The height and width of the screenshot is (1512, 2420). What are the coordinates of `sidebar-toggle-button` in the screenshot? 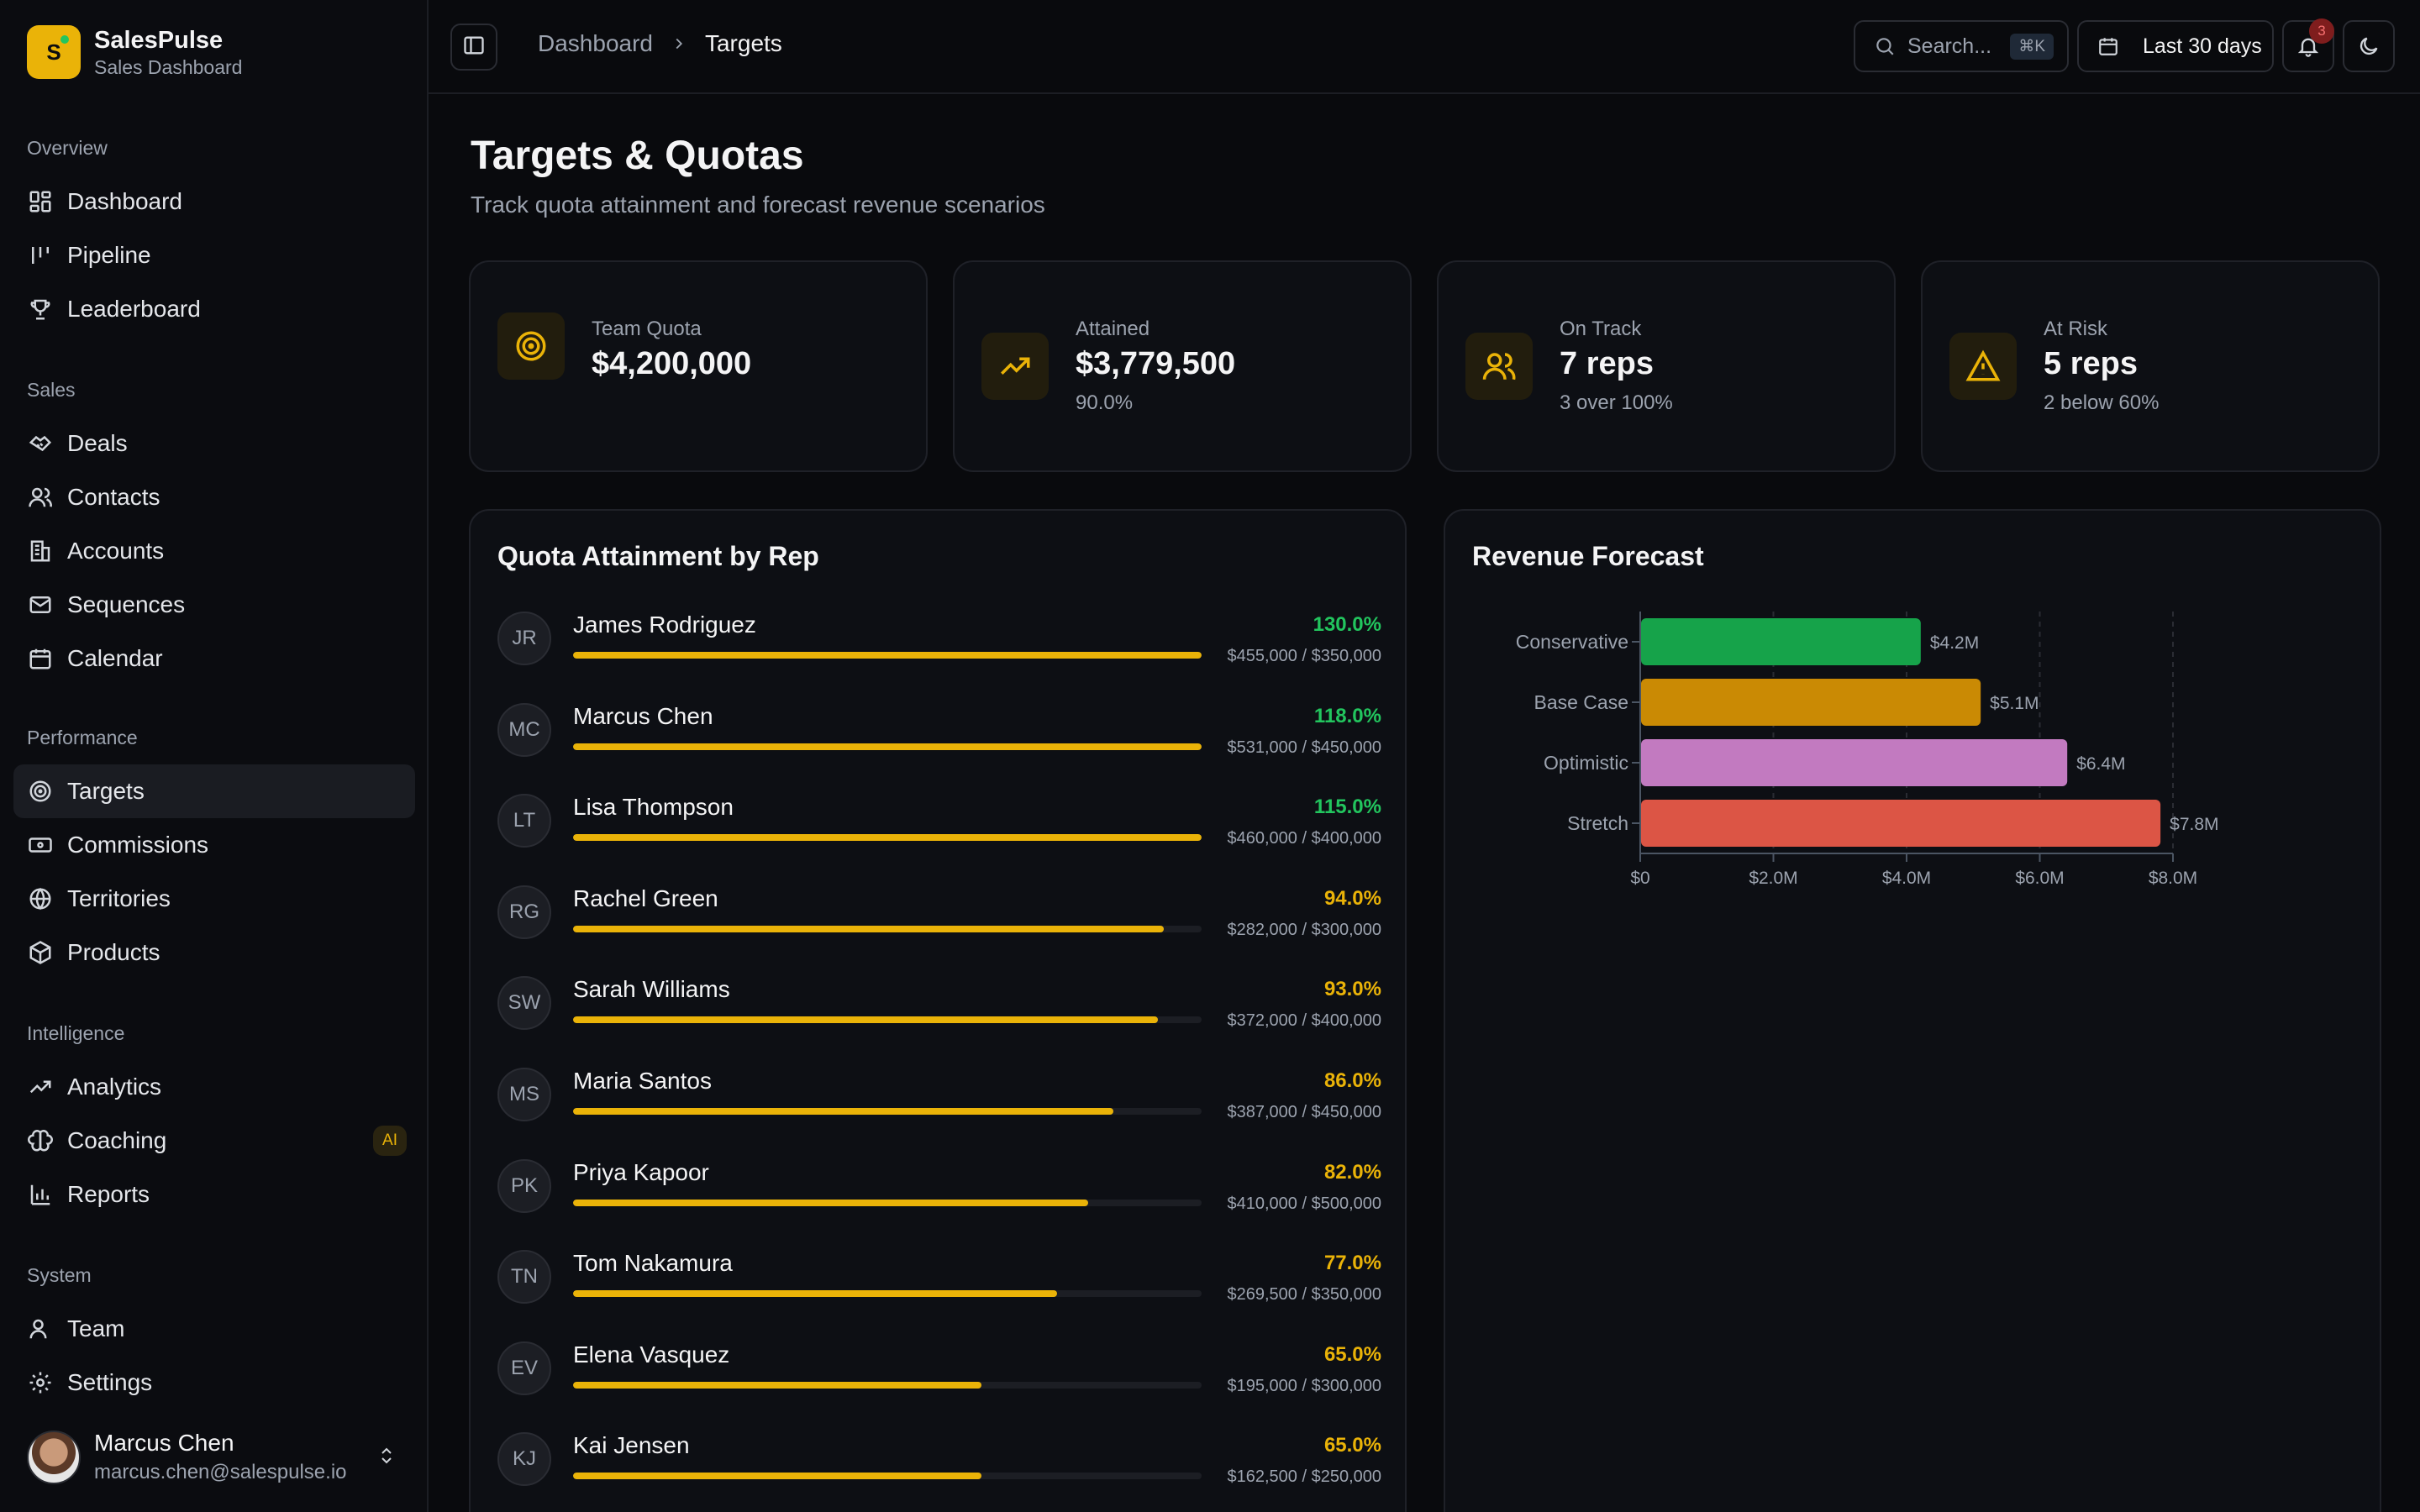 It's located at (473, 47).